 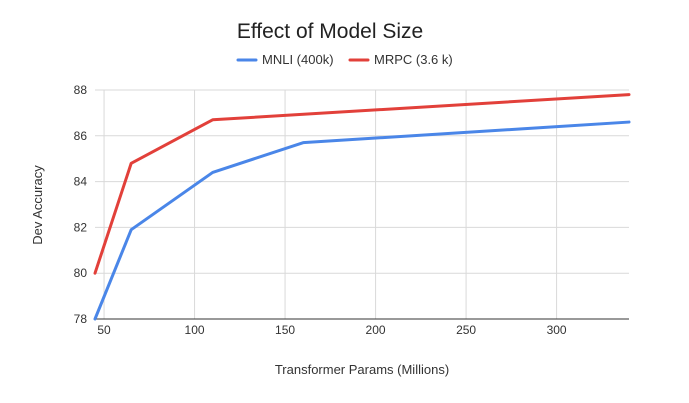 What do you see at coordinates (466, 330) in the screenshot?
I see `x-tick-label: 250` at bounding box center [466, 330].